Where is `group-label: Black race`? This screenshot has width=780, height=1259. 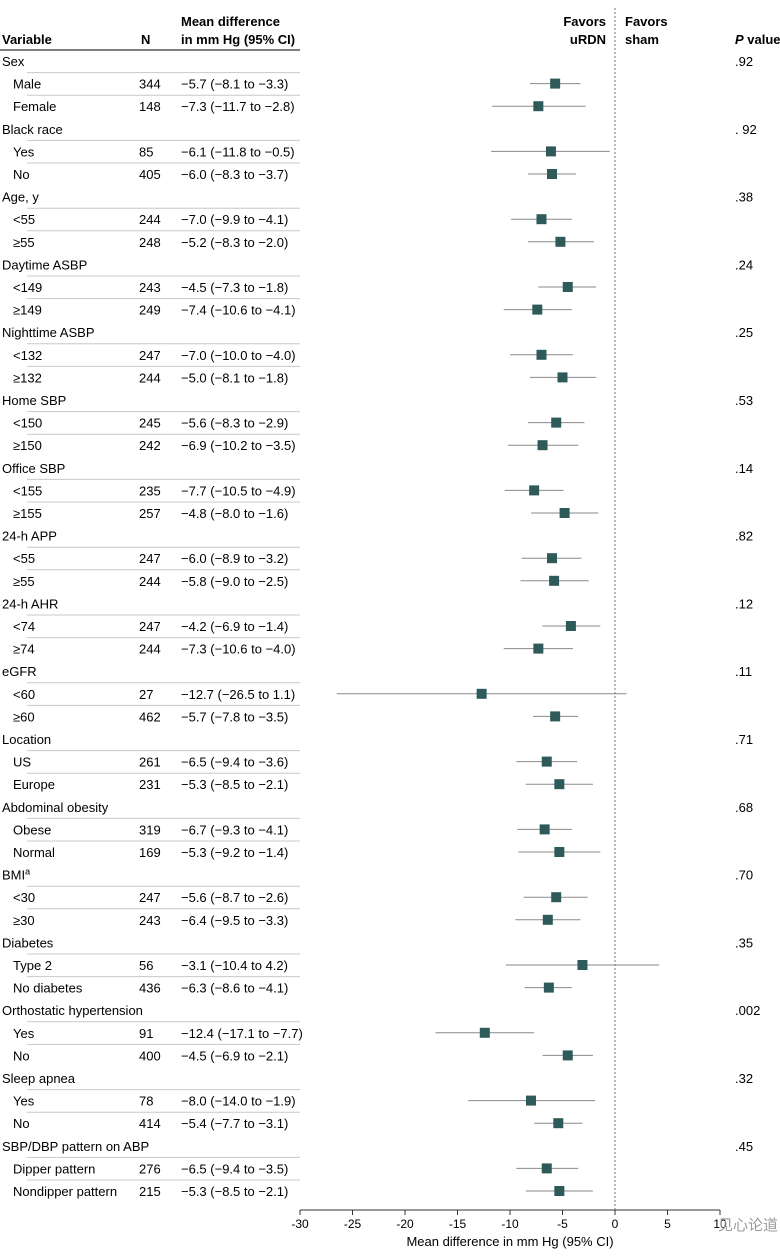
group-label: Black race is located at coordinates (32, 129).